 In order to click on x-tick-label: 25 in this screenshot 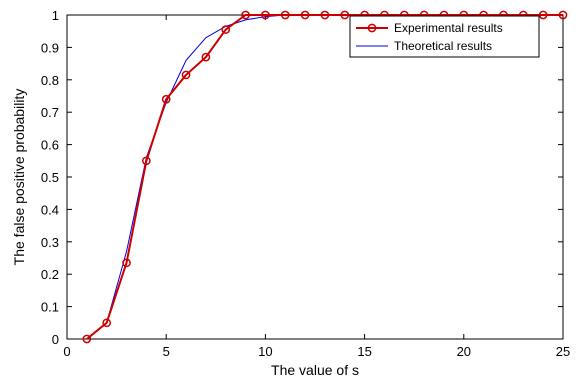, I will do `click(563, 351)`.